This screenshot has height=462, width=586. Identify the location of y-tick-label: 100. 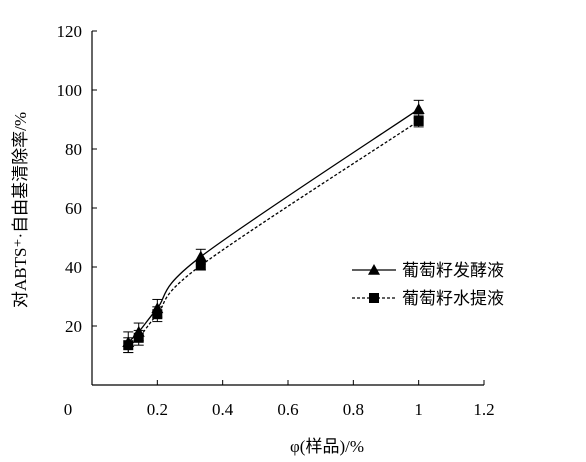
(70, 90).